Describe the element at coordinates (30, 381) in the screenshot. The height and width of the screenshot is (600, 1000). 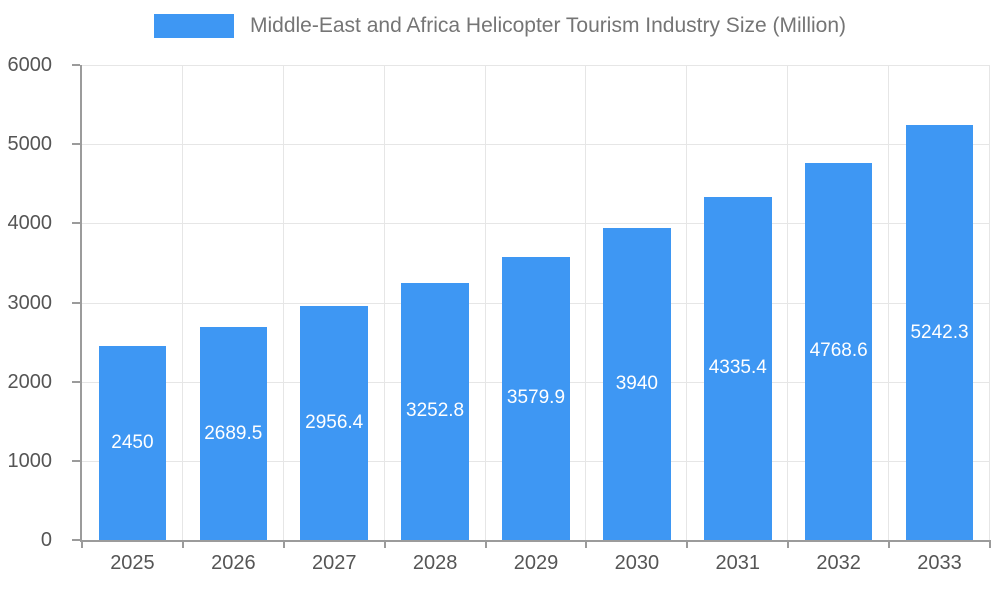
I see `y-axis-tick-label: 2000` at that location.